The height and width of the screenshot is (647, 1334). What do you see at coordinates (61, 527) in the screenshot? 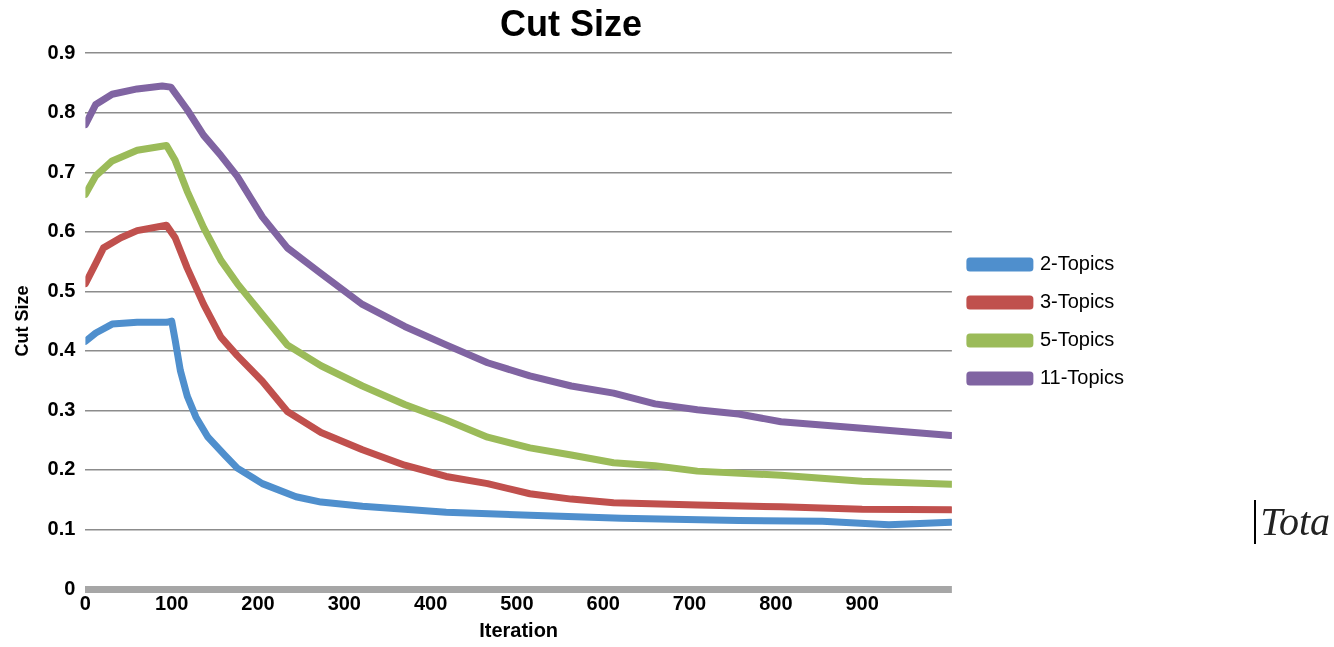
I see `y-tick-label: 0.1` at bounding box center [61, 527].